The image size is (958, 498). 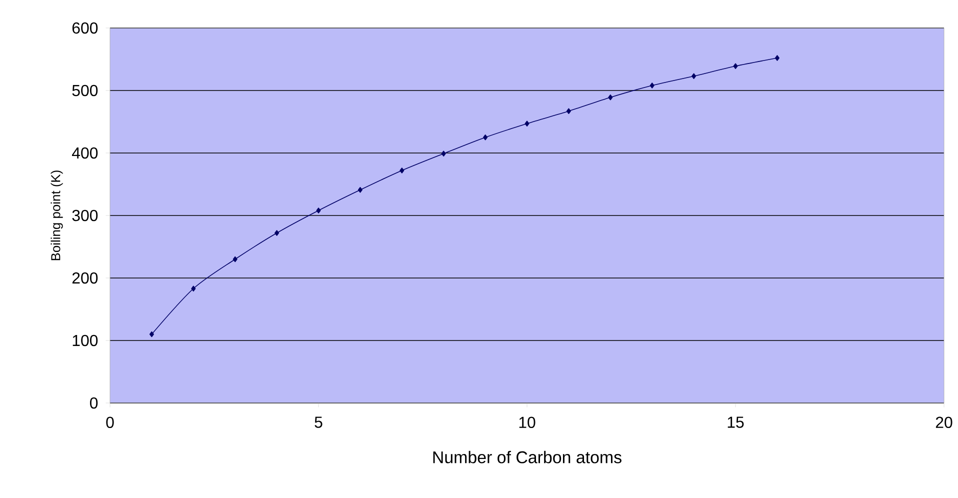 I want to click on x-tick-label: 15, so click(x=736, y=422).